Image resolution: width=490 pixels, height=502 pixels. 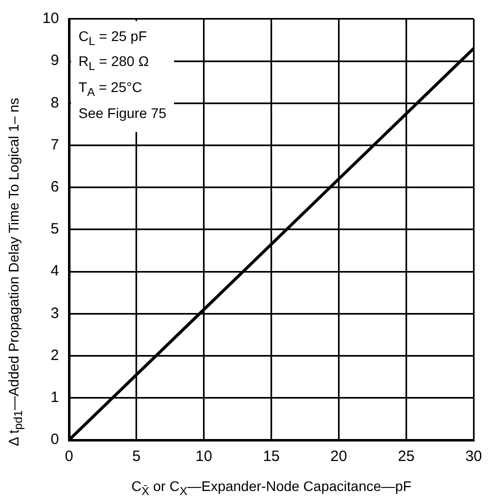 What do you see at coordinates (54, 145) in the screenshot?
I see `y-tick-label: 7` at bounding box center [54, 145].